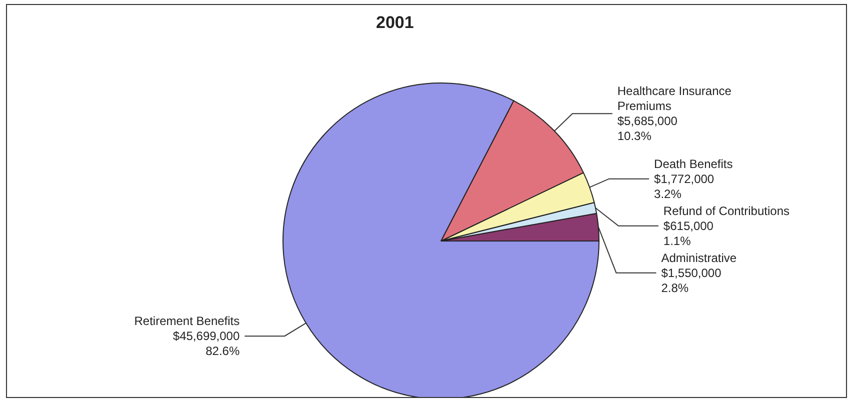  What do you see at coordinates (684, 186) in the screenshot?
I see `data-label: $1,772,000 3.2%` at bounding box center [684, 186].